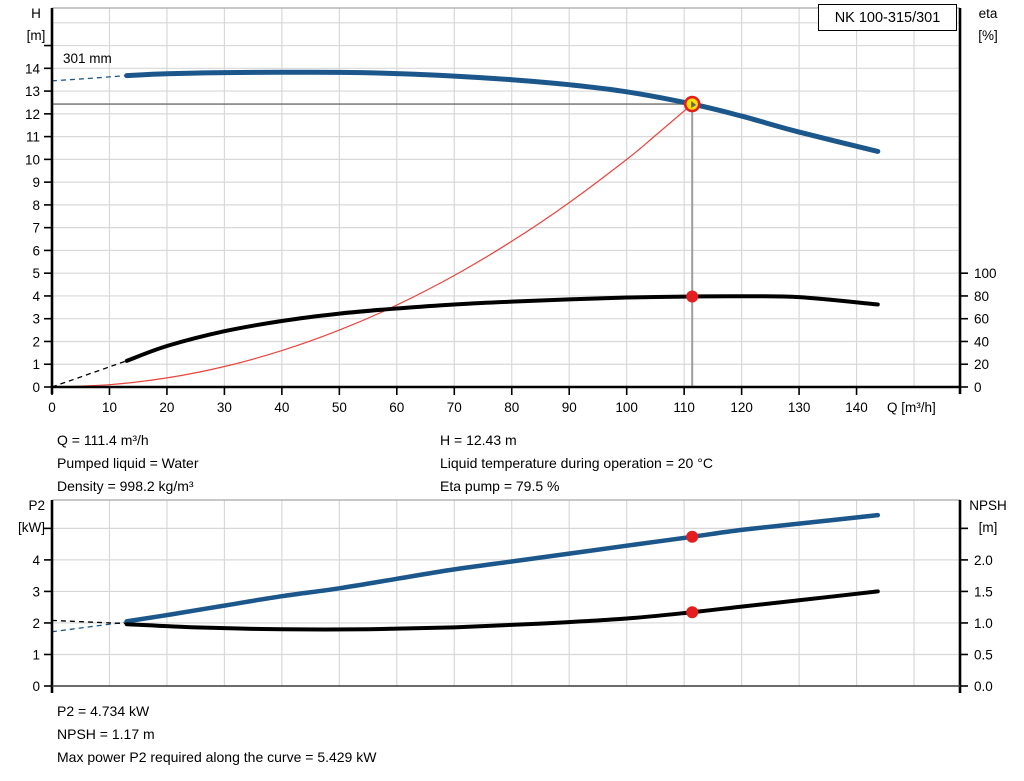  Describe the element at coordinates (36, 182) in the screenshot. I see `y-left-tick-label: 9` at that location.